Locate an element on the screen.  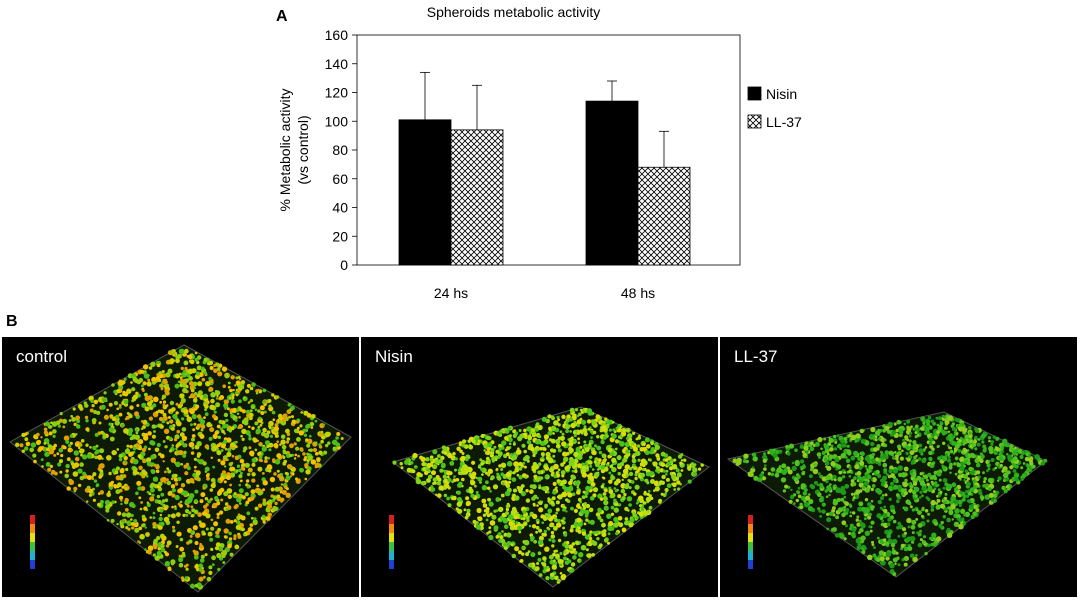
y-axis-label: (vs control) is located at coordinates (303, 149).